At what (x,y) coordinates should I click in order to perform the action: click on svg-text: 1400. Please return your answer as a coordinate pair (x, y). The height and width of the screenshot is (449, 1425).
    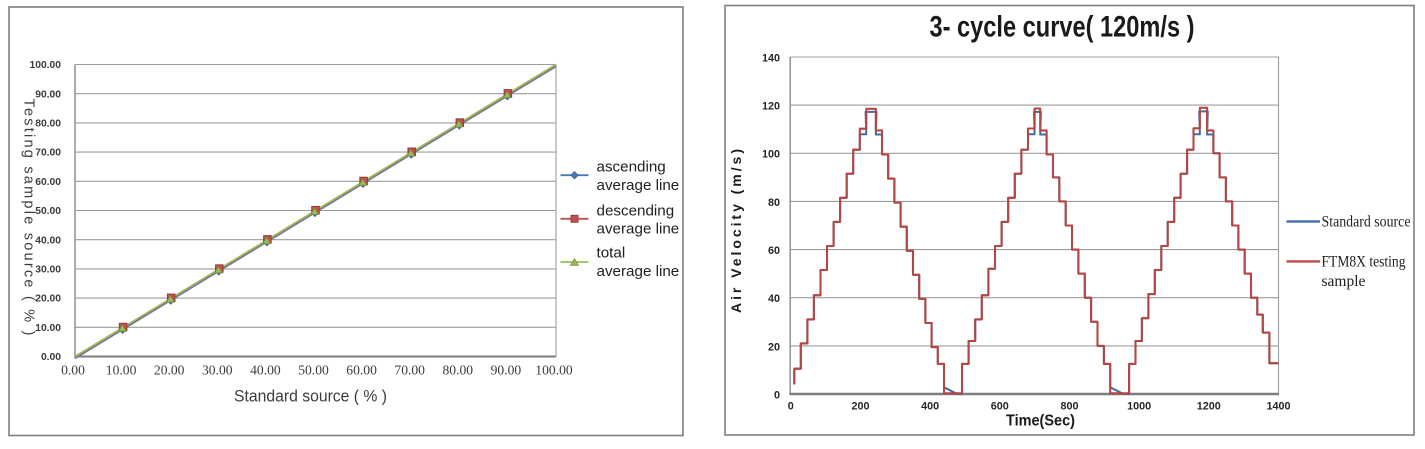
    Looking at the image, I should click on (1278, 407).